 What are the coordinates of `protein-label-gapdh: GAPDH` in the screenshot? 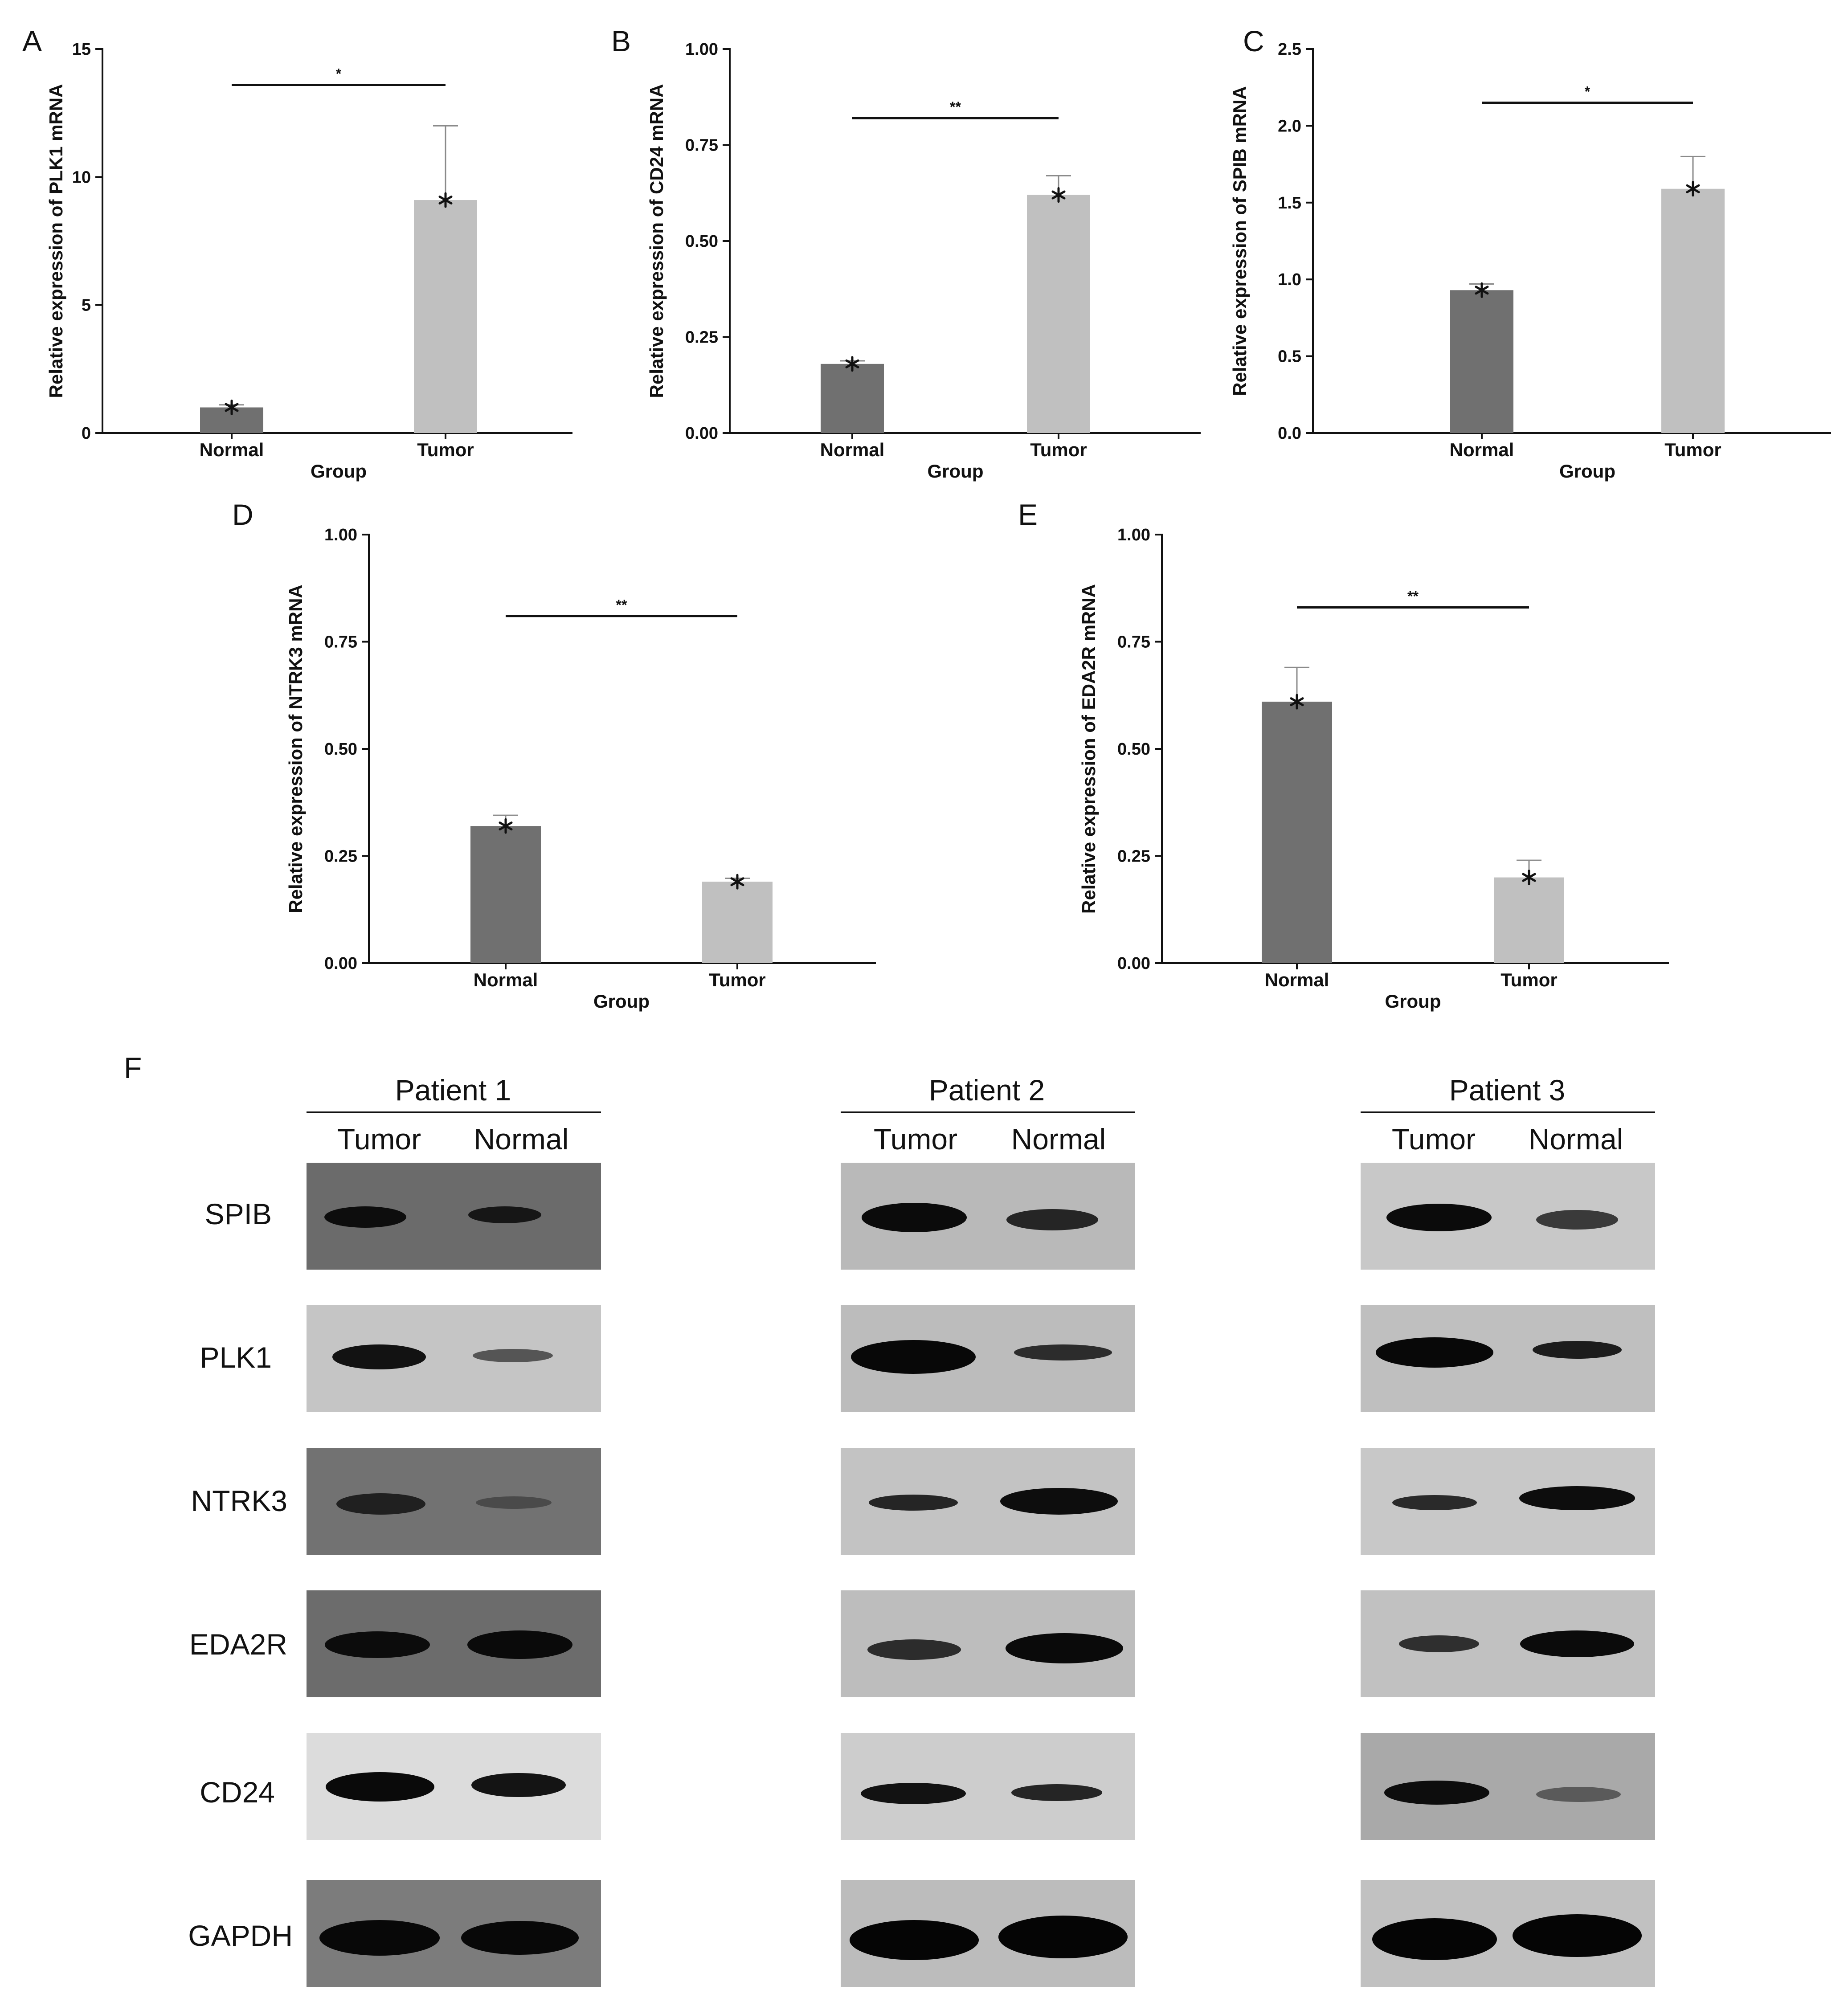 It's located at (240, 1936).